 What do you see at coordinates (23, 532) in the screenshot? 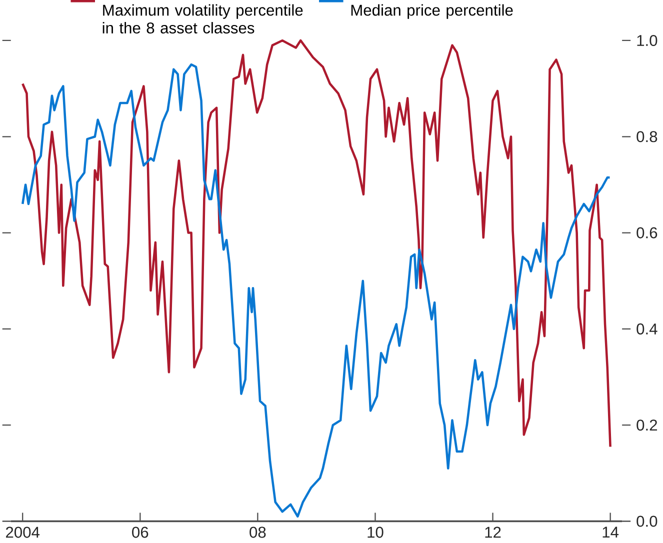
I see `x-tick-label: 2004` at bounding box center [23, 532].